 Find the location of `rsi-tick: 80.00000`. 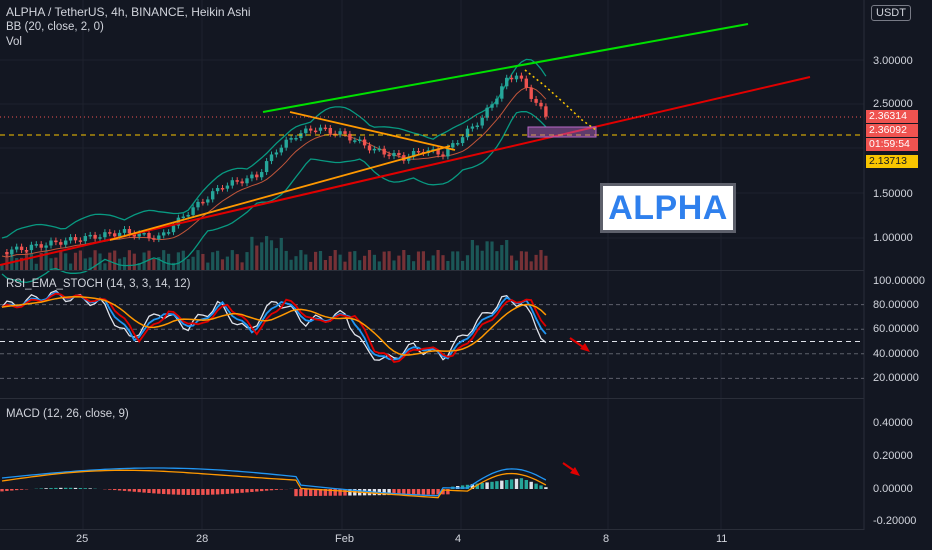

rsi-tick: 80.00000 is located at coordinates (896, 305).